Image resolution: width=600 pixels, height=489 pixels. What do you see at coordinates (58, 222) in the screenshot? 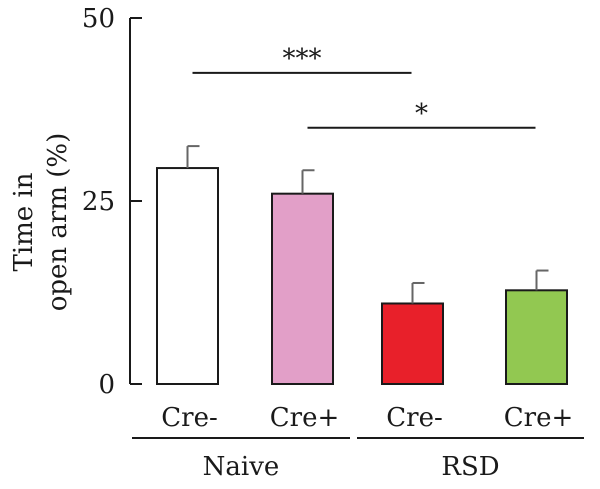
I see `y-axis-title-line: open arm (%)` at bounding box center [58, 222].